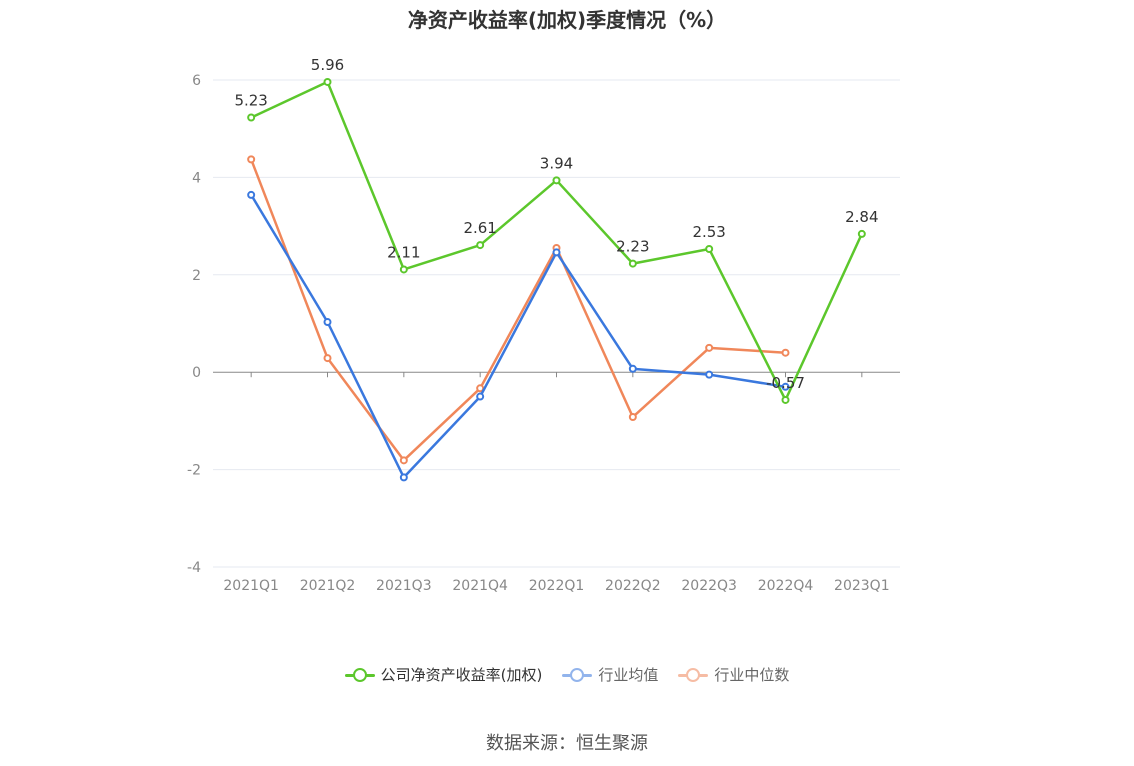 This screenshot has height=766, width=1134. Describe the element at coordinates (479, 228) in the screenshot. I see `data-label: 2.61` at that location.